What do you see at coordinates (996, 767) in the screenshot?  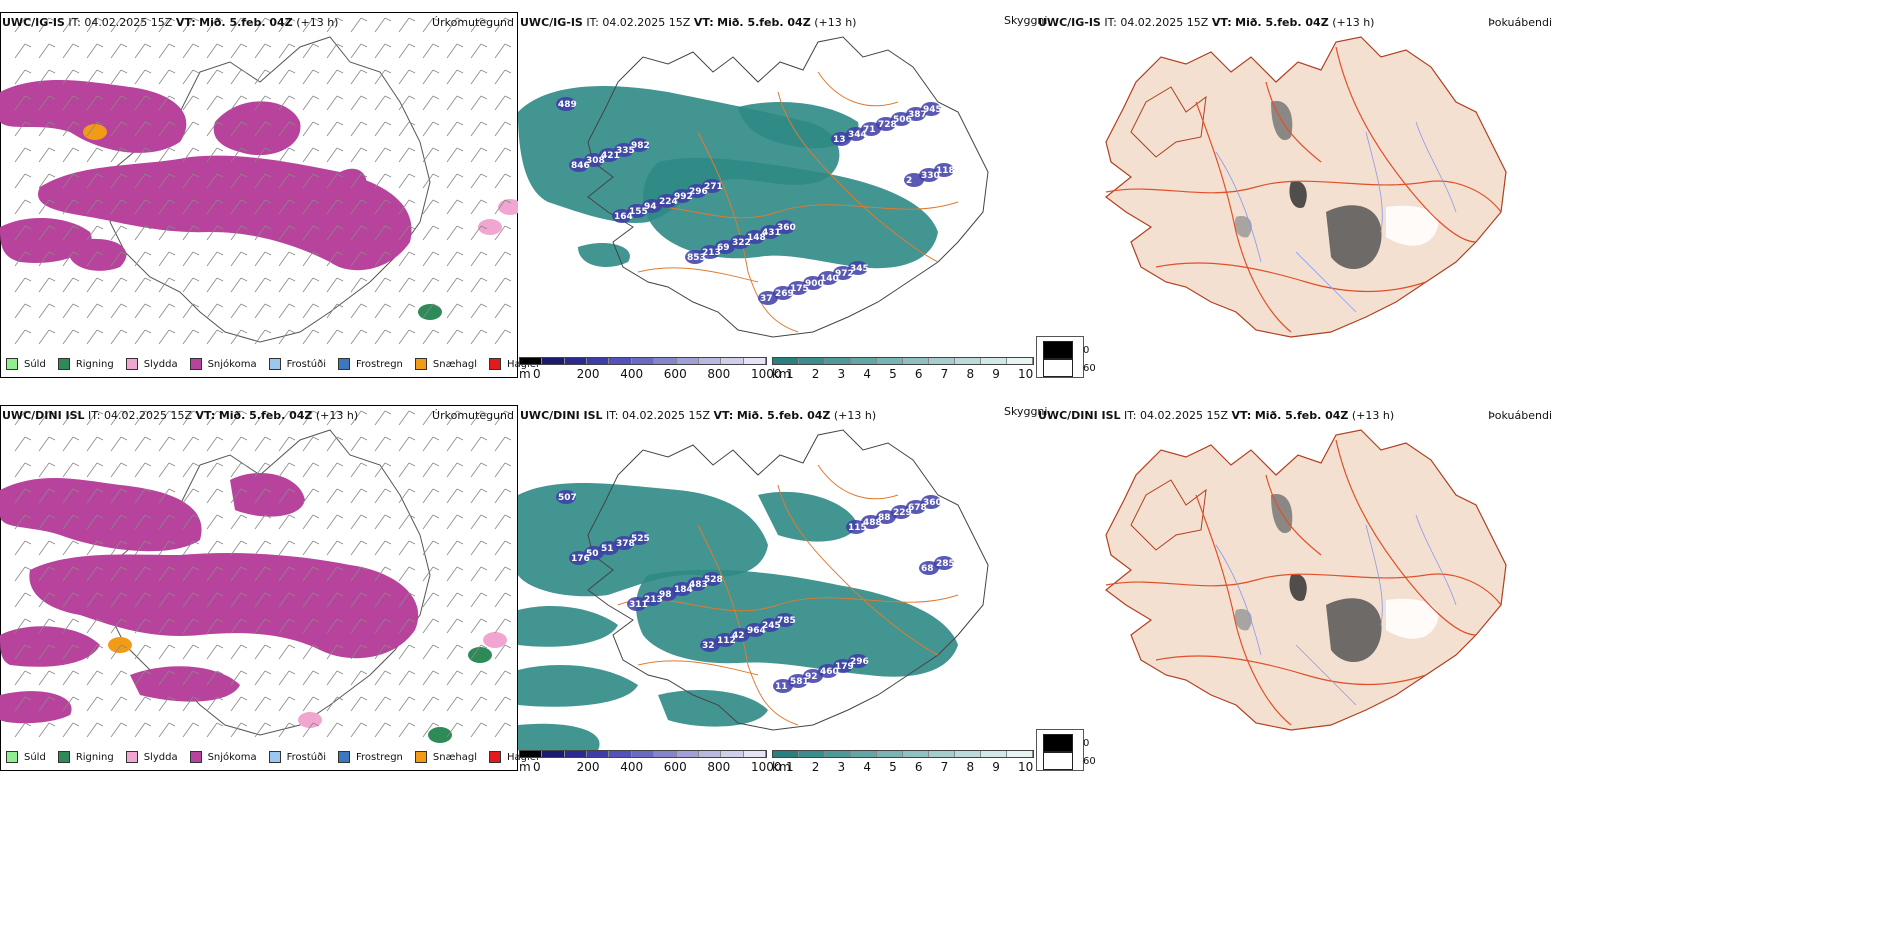 I see `vis-cbar-tick: 9` at bounding box center [996, 767].